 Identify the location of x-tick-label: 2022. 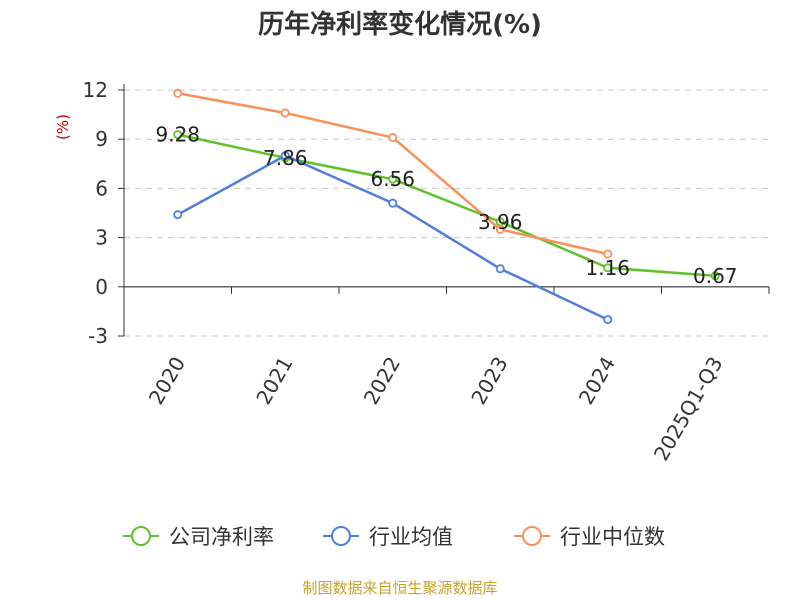
(382, 381).